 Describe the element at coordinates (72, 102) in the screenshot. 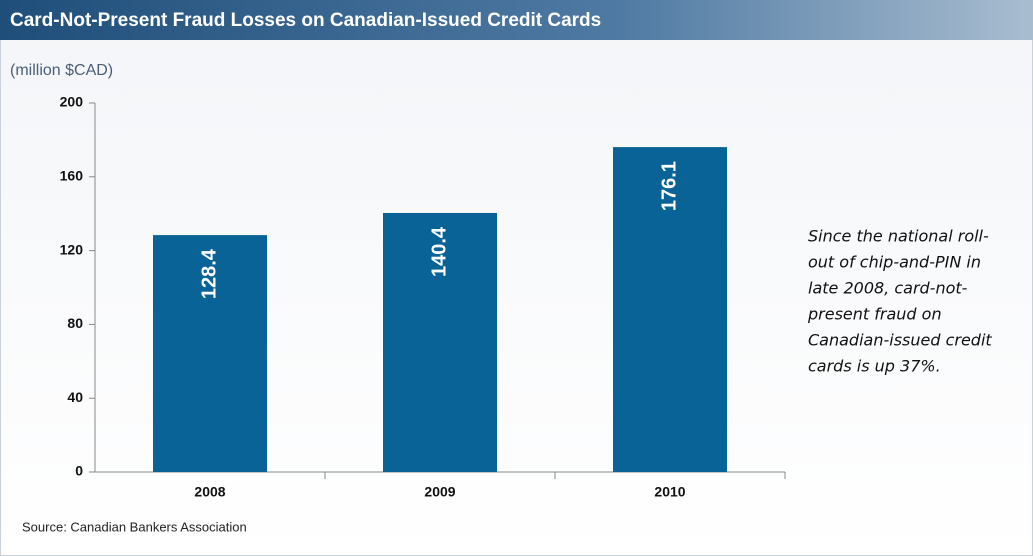

I see `y-tick-label: 200` at that location.